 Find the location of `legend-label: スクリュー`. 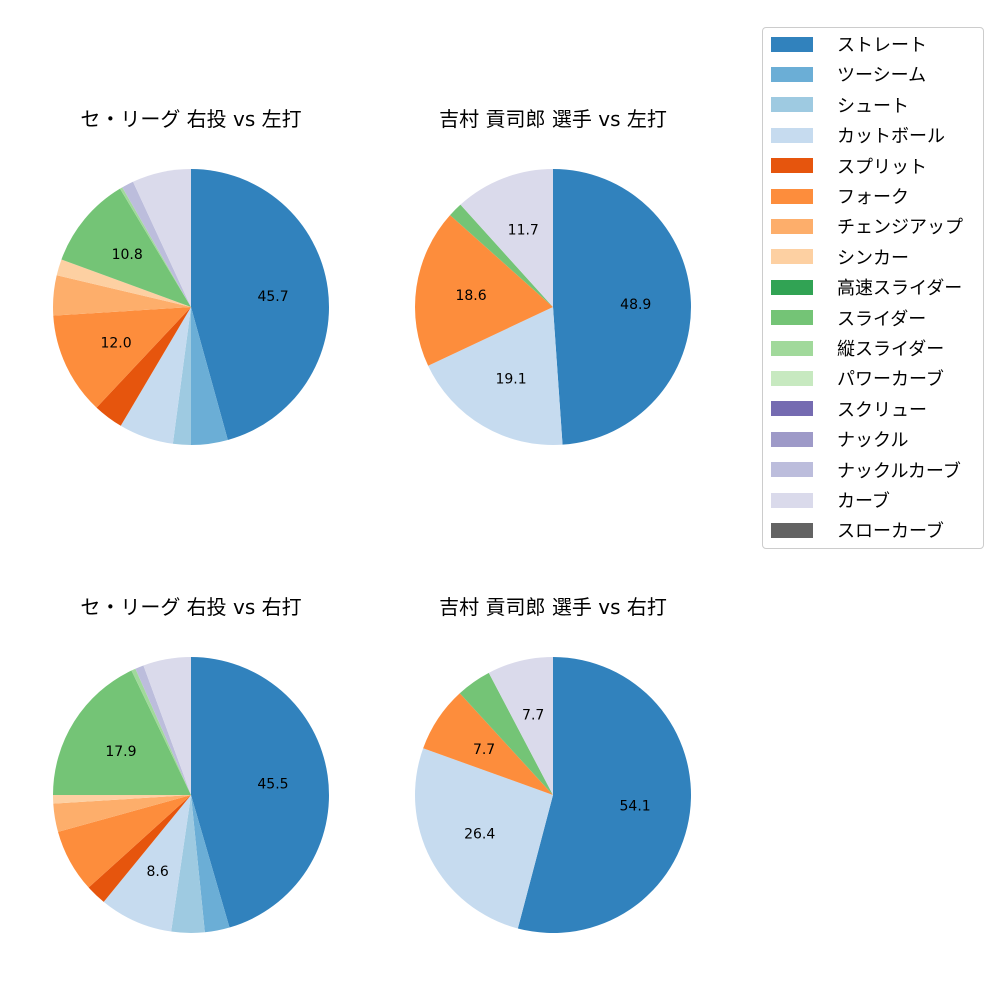

legend-label: スクリュー is located at coordinates (882, 410).